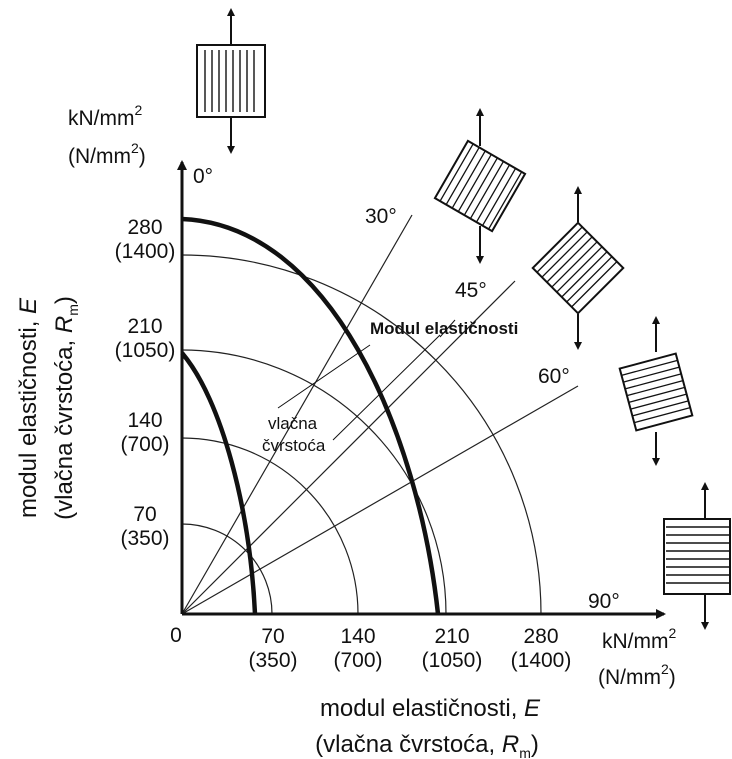 Image resolution: width=732 pixels, height=759 pixels. What do you see at coordinates (144, 514) in the screenshot?
I see `y-tick-70: 70` at bounding box center [144, 514].